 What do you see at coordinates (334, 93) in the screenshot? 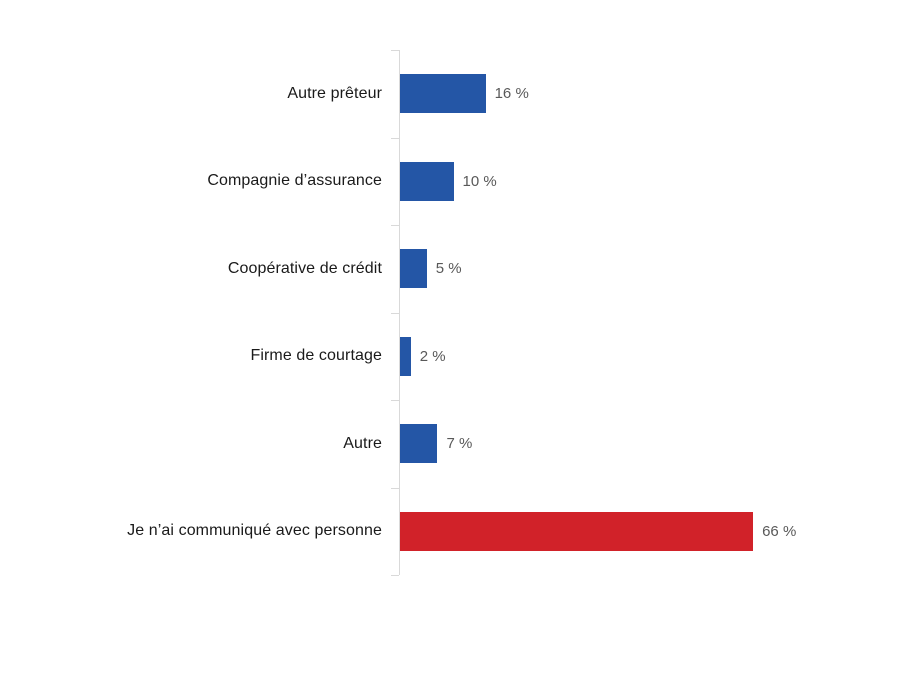
I see `category-label: Autre prêteur` at bounding box center [334, 93].